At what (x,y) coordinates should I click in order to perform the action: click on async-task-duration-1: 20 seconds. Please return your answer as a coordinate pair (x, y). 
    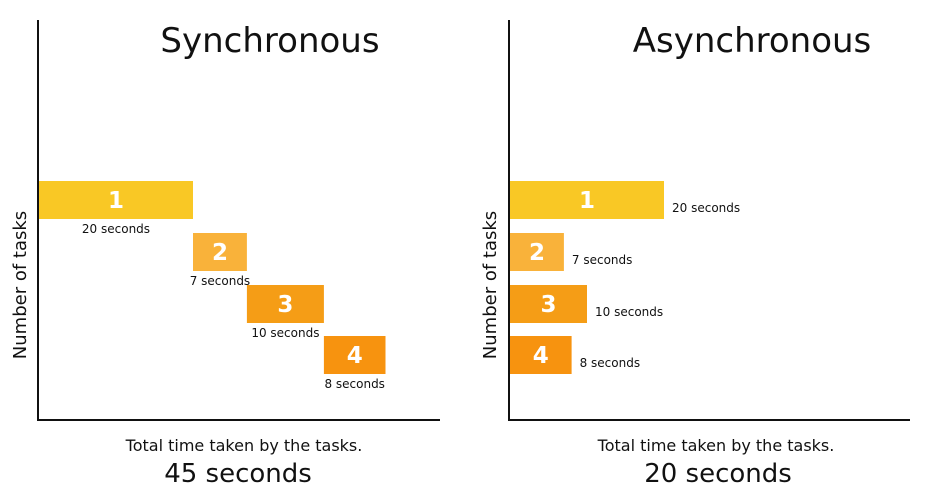
    Looking at the image, I should click on (706, 208).